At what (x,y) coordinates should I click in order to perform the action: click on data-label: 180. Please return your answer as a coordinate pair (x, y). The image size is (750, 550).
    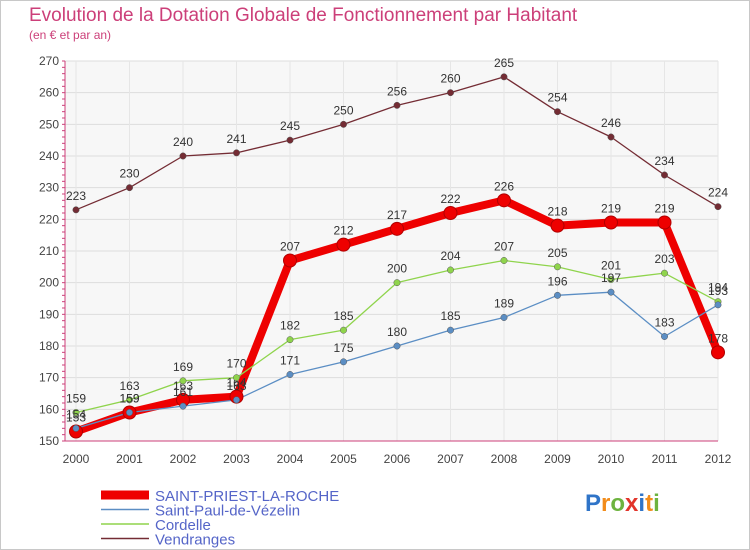
    Looking at the image, I should click on (397, 332).